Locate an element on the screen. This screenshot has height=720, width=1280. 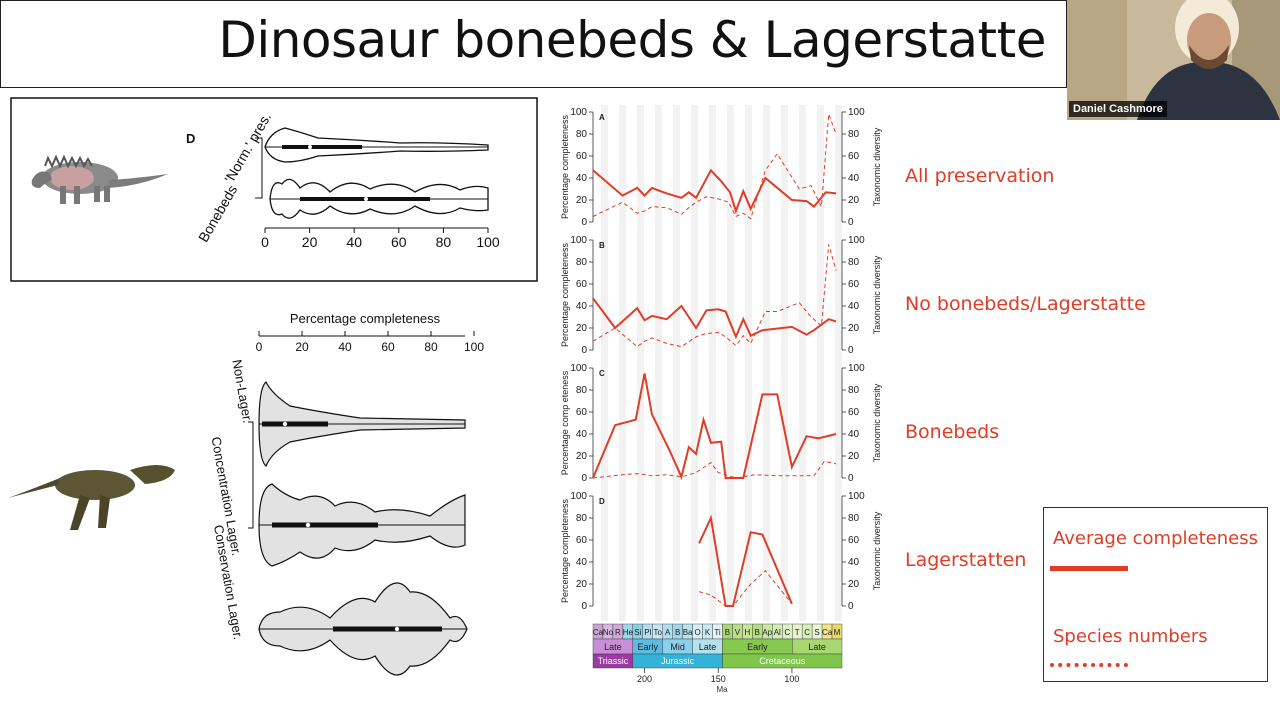
violin-tick-label: 20 is located at coordinates (302, 347).